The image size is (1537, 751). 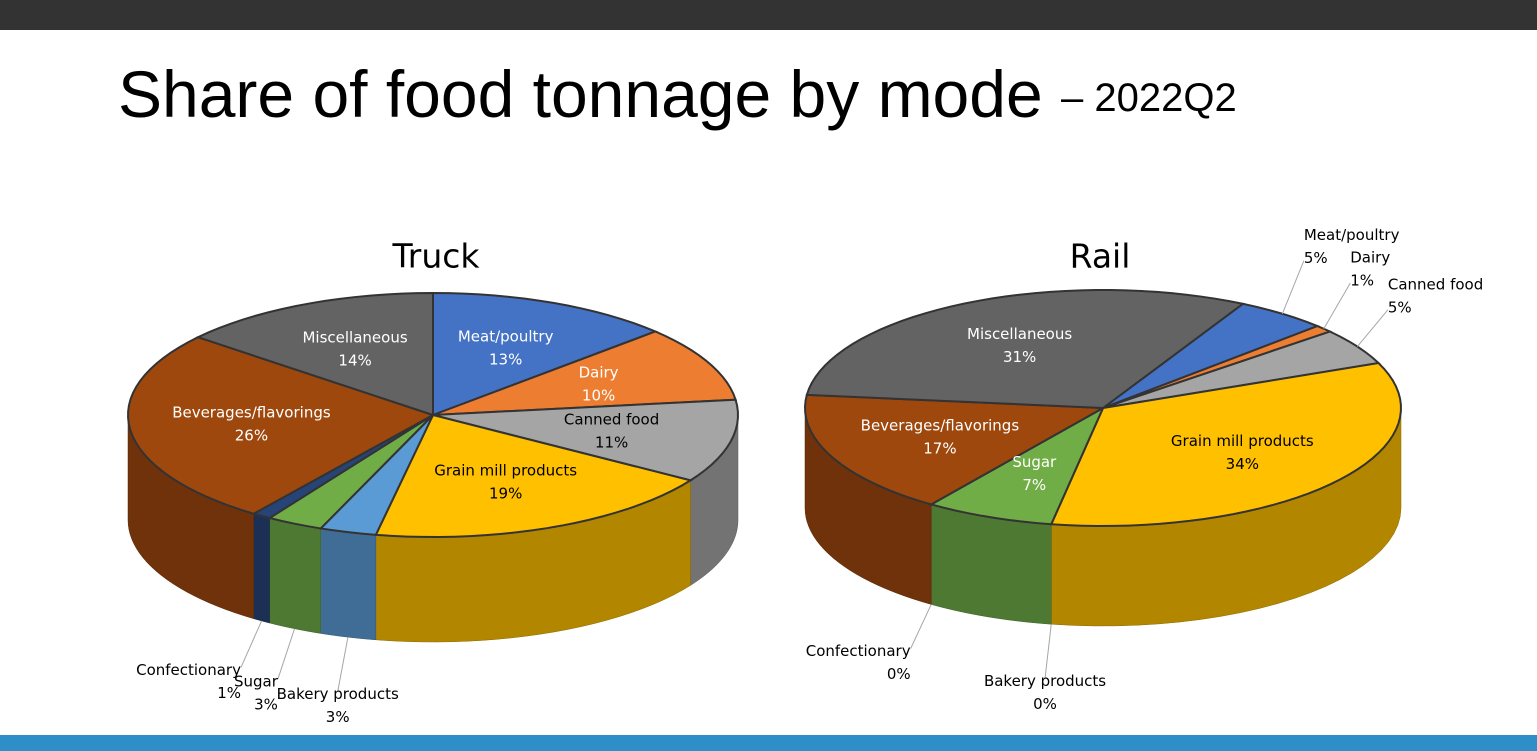 What do you see at coordinates (1100, 256) in the screenshot?
I see `pie-title: Rail` at bounding box center [1100, 256].